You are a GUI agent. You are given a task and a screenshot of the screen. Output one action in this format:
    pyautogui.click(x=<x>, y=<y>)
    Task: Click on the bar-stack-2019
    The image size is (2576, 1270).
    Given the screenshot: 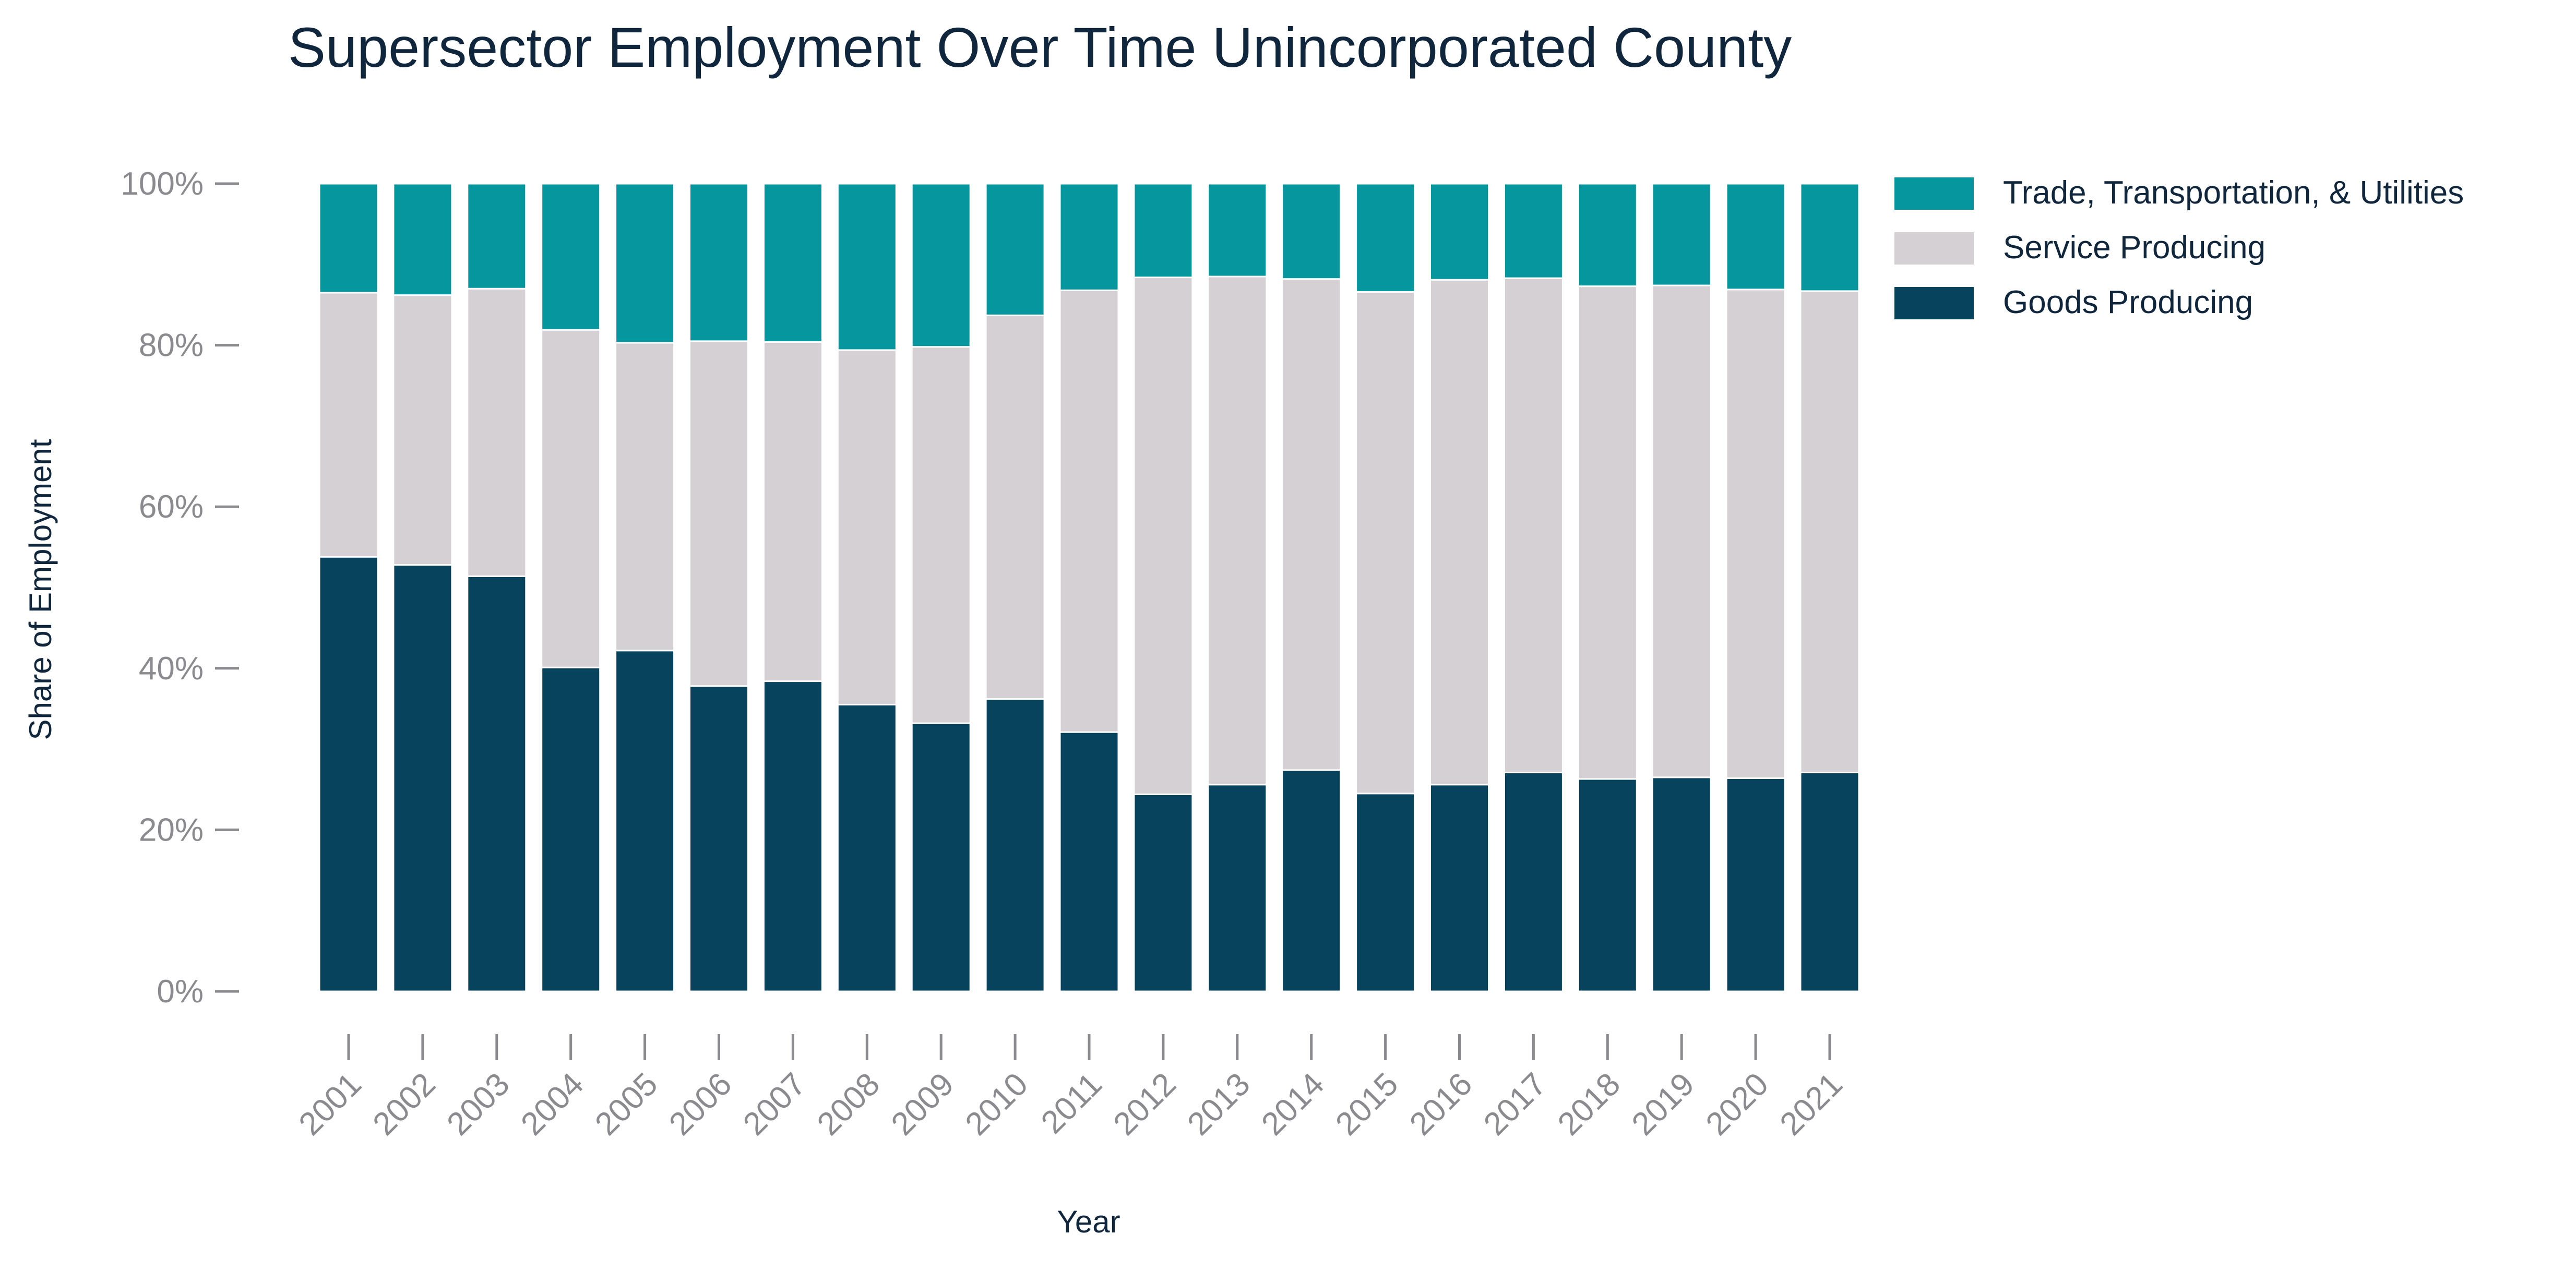 What is the action you would take?
    pyautogui.click(x=1681, y=588)
    